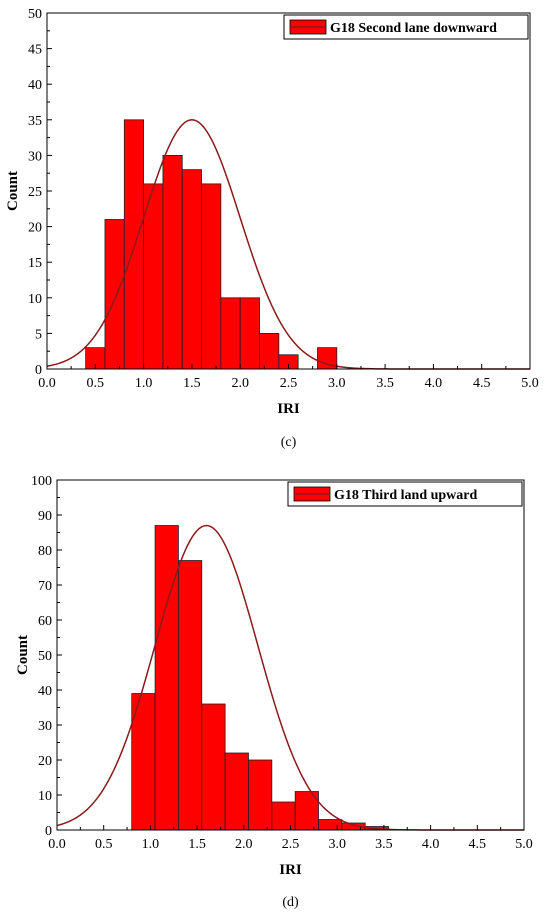  Describe the element at coordinates (45, 516) in the screenshot. I see `y-tick-label: 90` at that location.